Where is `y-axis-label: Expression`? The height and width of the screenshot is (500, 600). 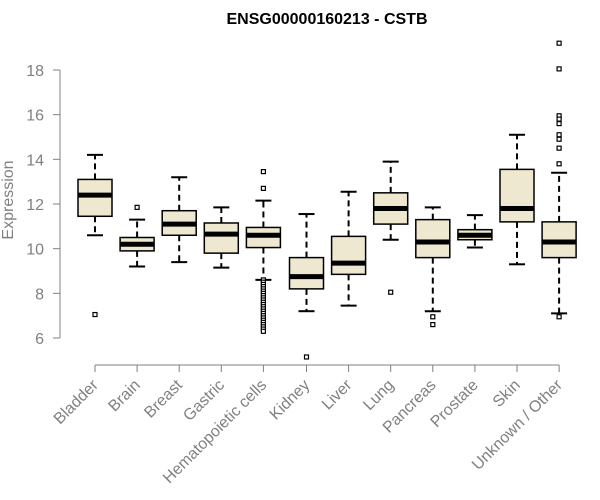
y-axis-label: Expression is located at coordinates (8, 199).